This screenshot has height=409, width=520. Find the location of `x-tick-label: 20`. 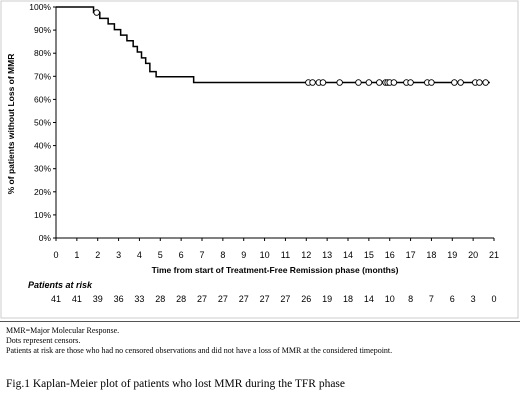

x-tick-label: 20 is located at coordinates (473, 255).